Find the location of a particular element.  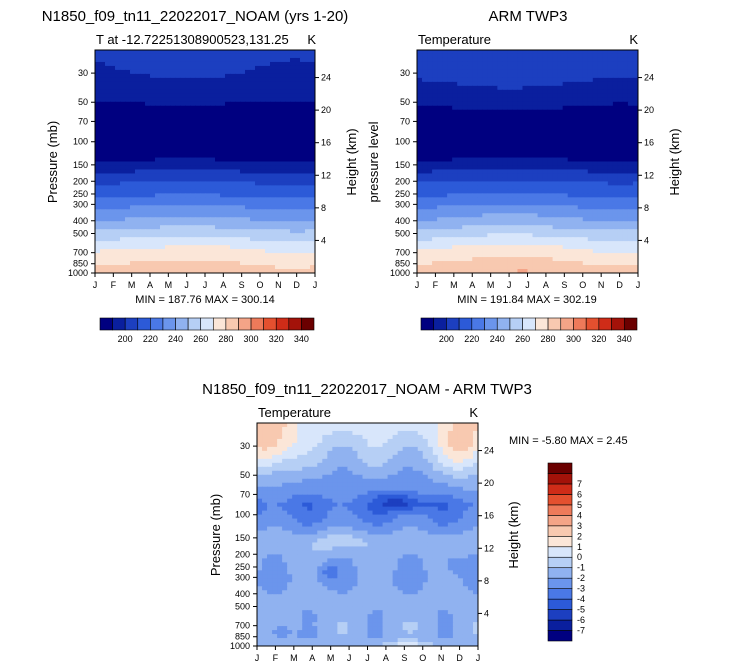

x-tick-label: J is located at coordinates (95, 285).